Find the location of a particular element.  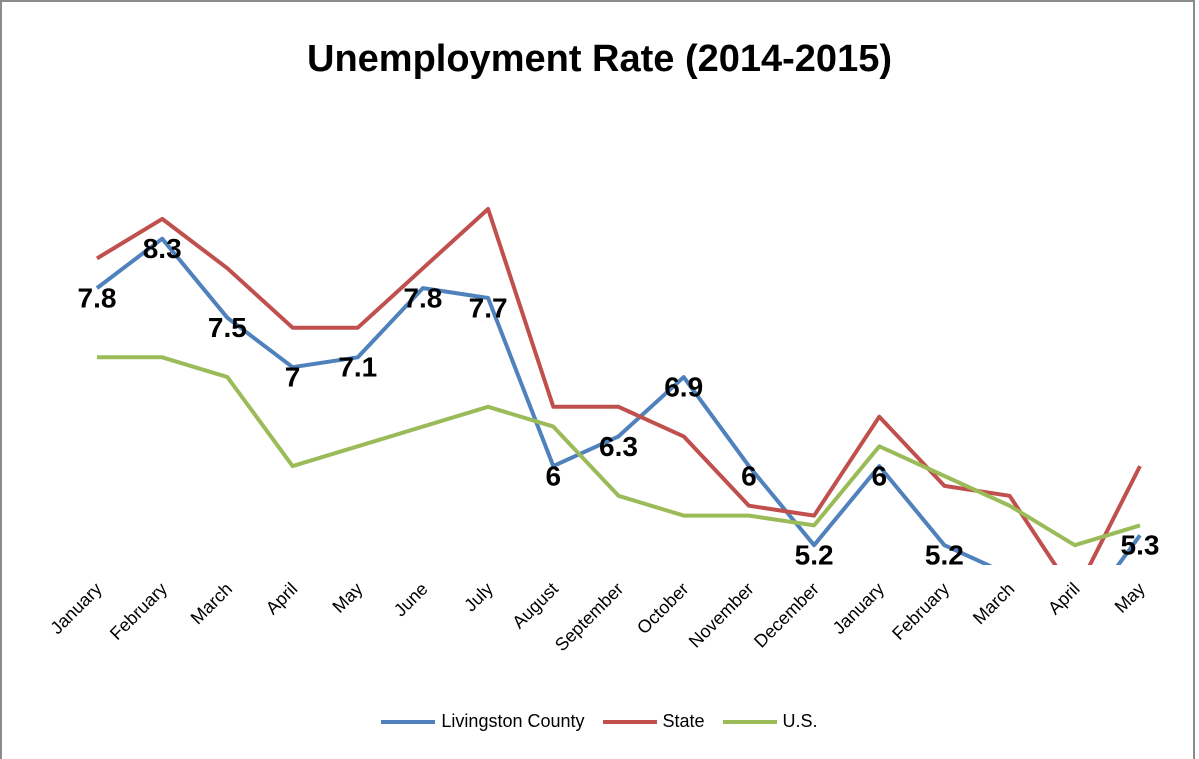

legend-swatch-livingston-county is located at coordinates (408, 721).